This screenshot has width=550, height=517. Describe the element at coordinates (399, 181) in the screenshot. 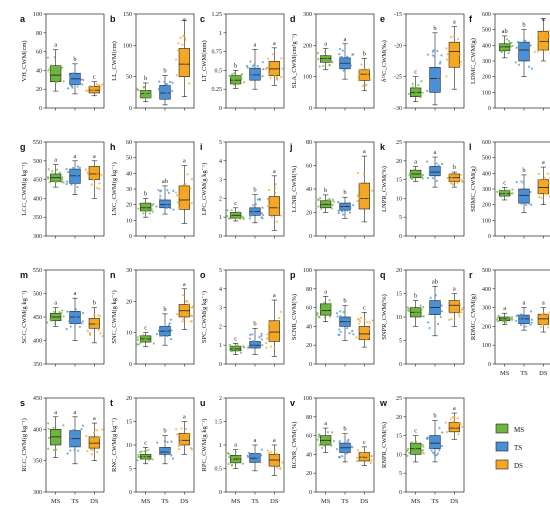

I see `y-tick-label: 15` at that location.